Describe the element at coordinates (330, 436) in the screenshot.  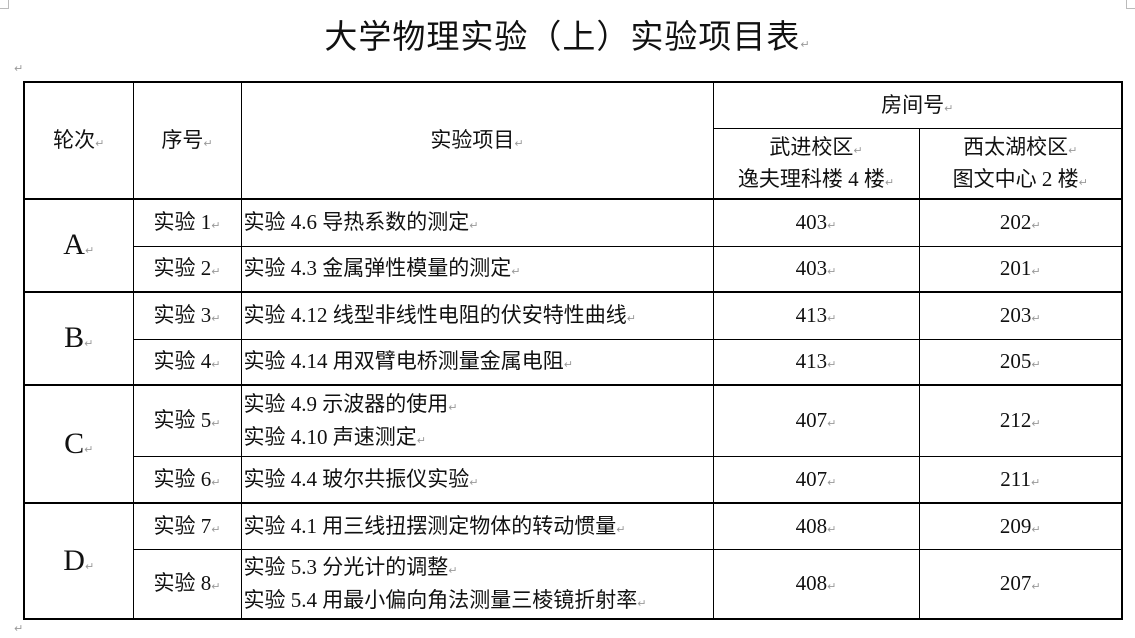
I see `project-name: 实验 4.10 声速测定` at that location.